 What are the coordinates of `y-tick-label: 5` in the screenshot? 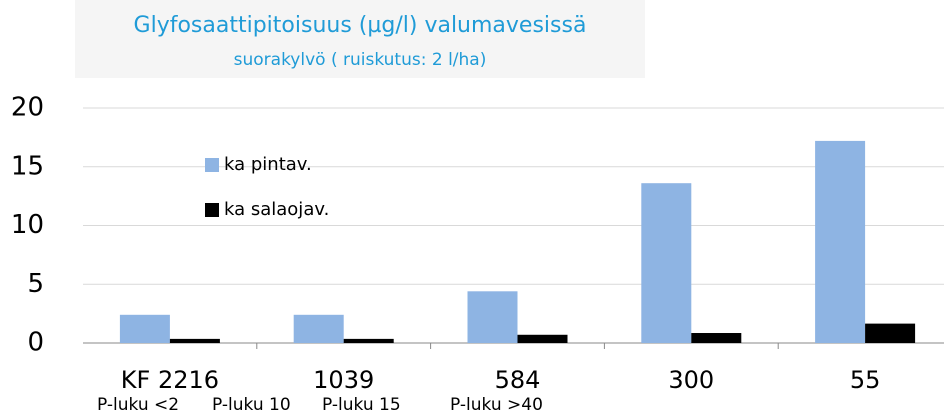 It's located at (35, 284).